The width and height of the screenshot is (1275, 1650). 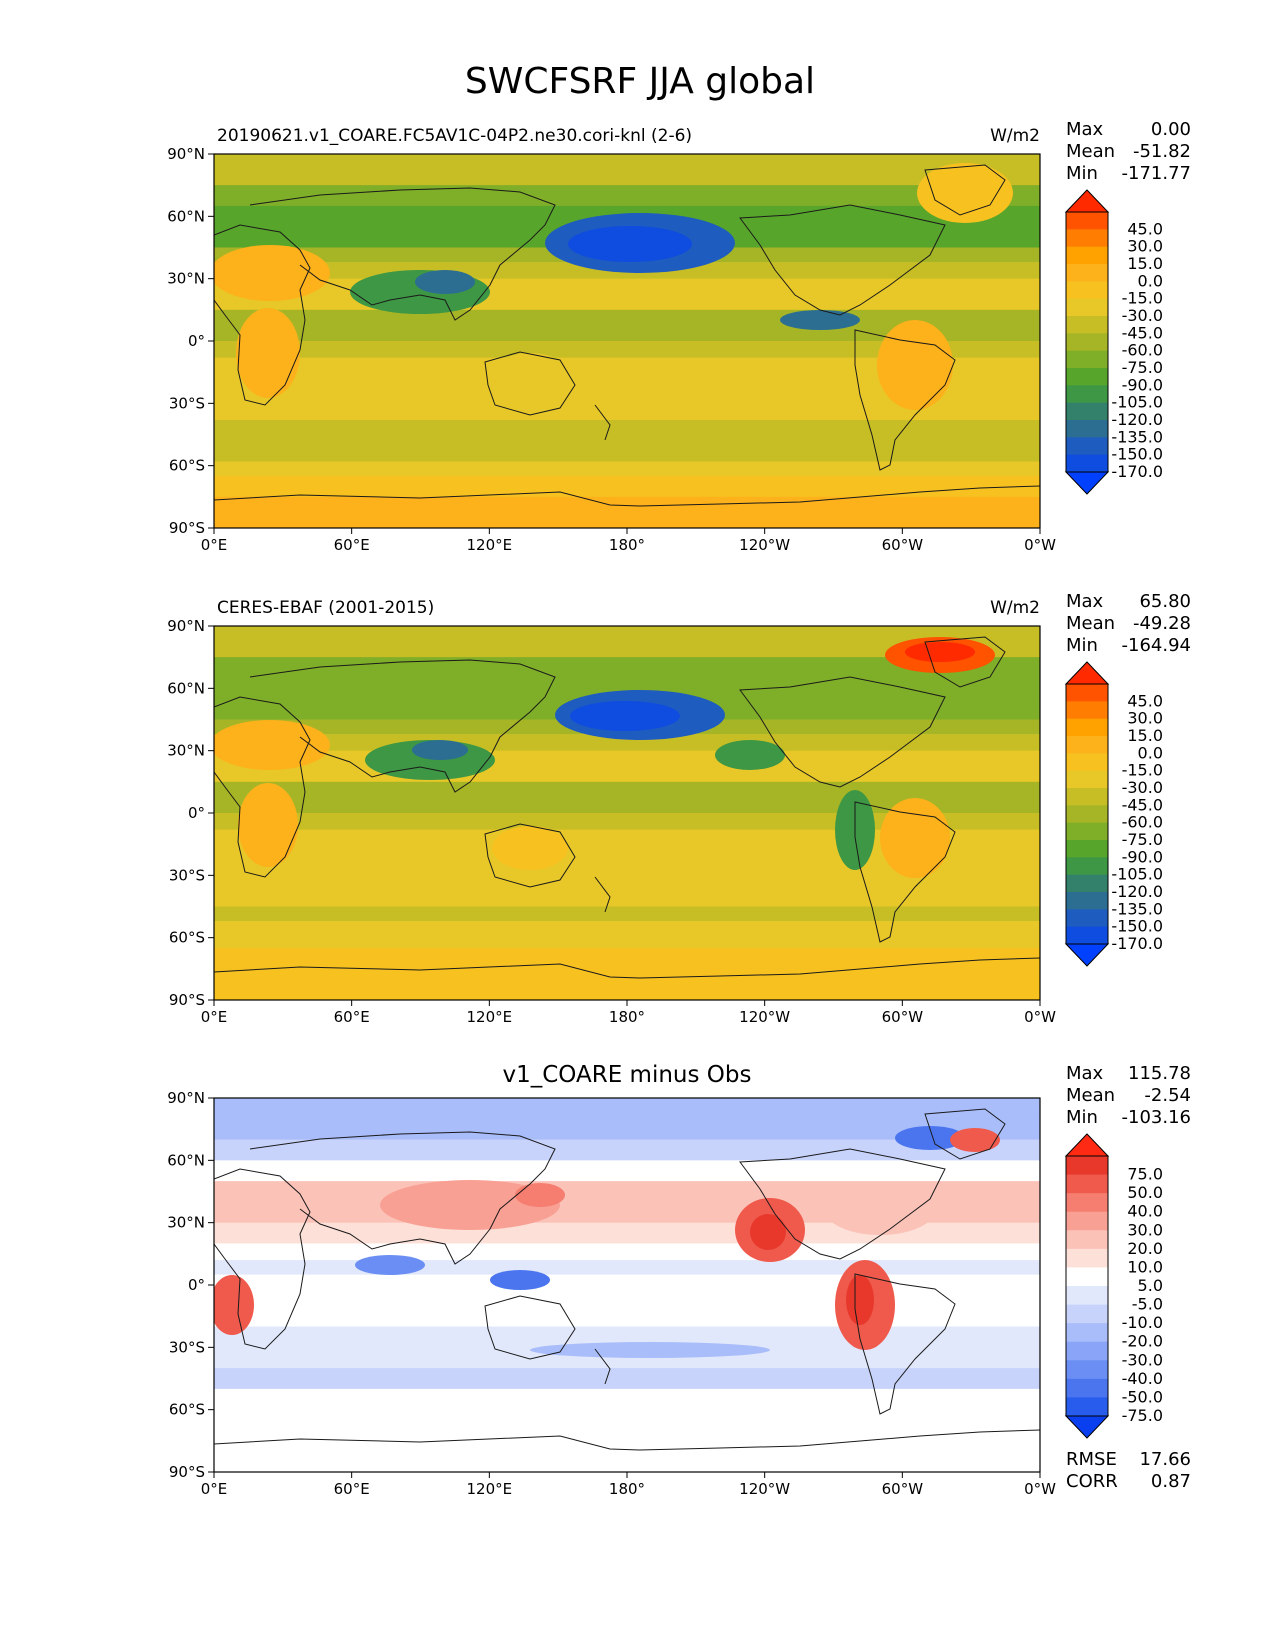 What do you see at coordinates (1156, 1117) in the screenshot?
I see `stat-value-min: -103.16` at bounding box center [1156, 1117].